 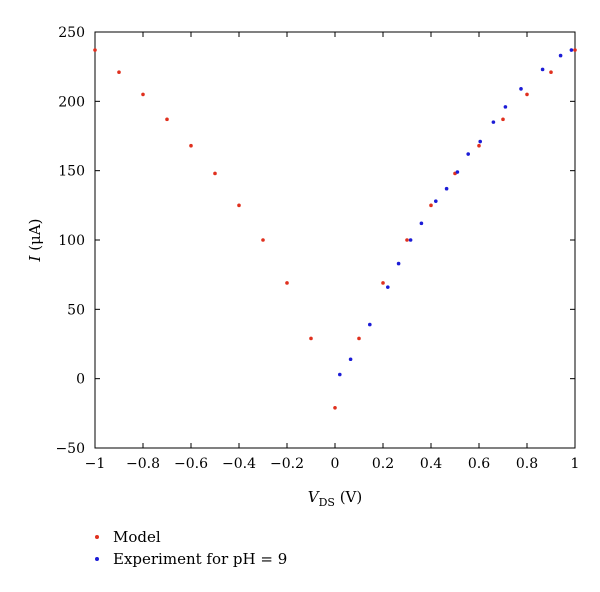 What do you see at coordinates (431, 464) in the screenshot?
I see `x-tick-label: 0.4` at bounding box center [431, 464].